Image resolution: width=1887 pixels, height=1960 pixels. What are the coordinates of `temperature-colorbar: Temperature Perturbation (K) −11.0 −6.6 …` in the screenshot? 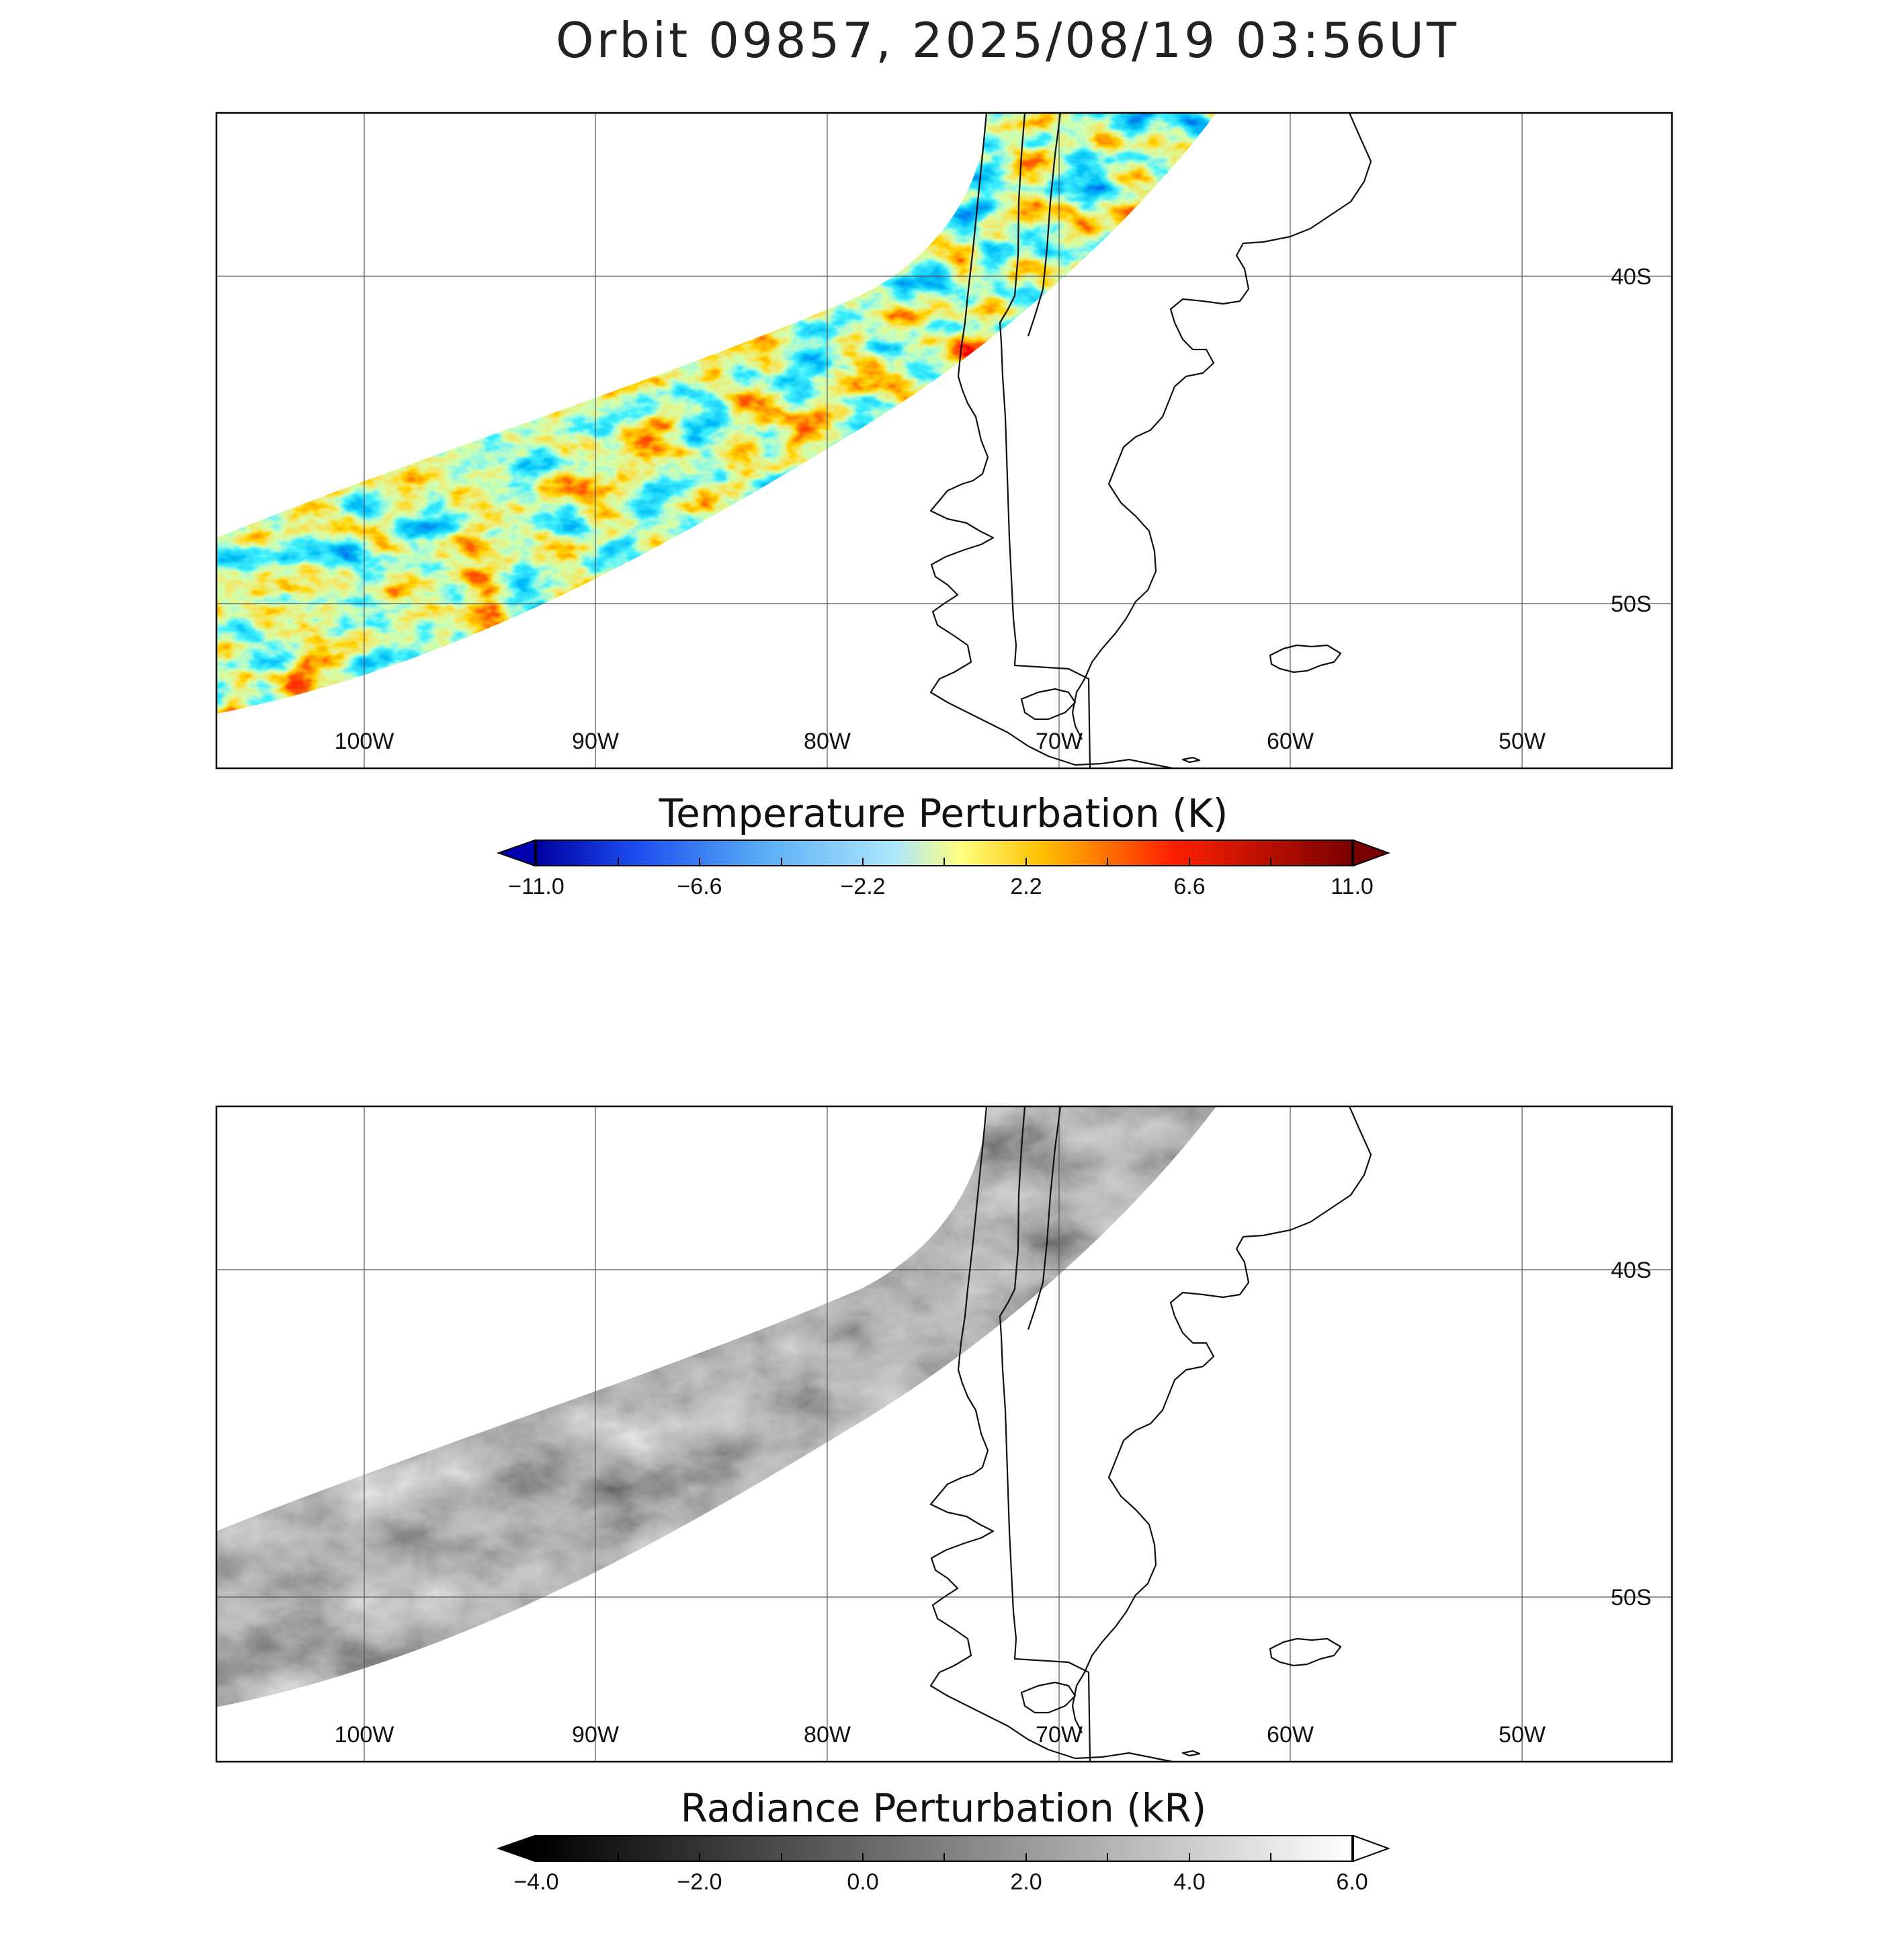 It's located at (943, 844).